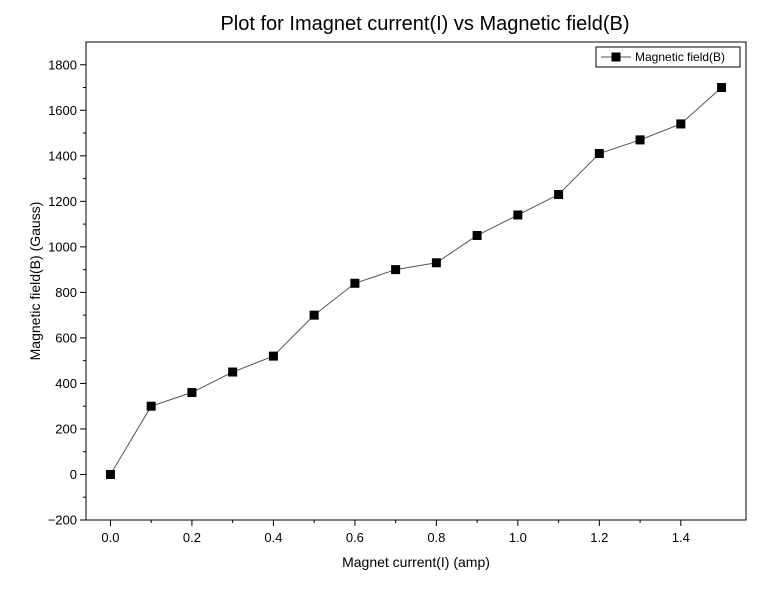 This screenshot has width=768, height=594. I want to click on y-tick-label: 1000, so click(62, 246).